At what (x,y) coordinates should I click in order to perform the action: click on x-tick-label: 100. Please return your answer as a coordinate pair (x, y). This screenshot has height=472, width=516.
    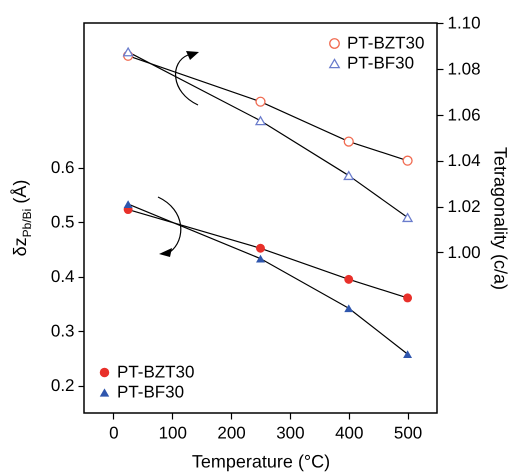
    Looking at the image, I should click on (172, 433).